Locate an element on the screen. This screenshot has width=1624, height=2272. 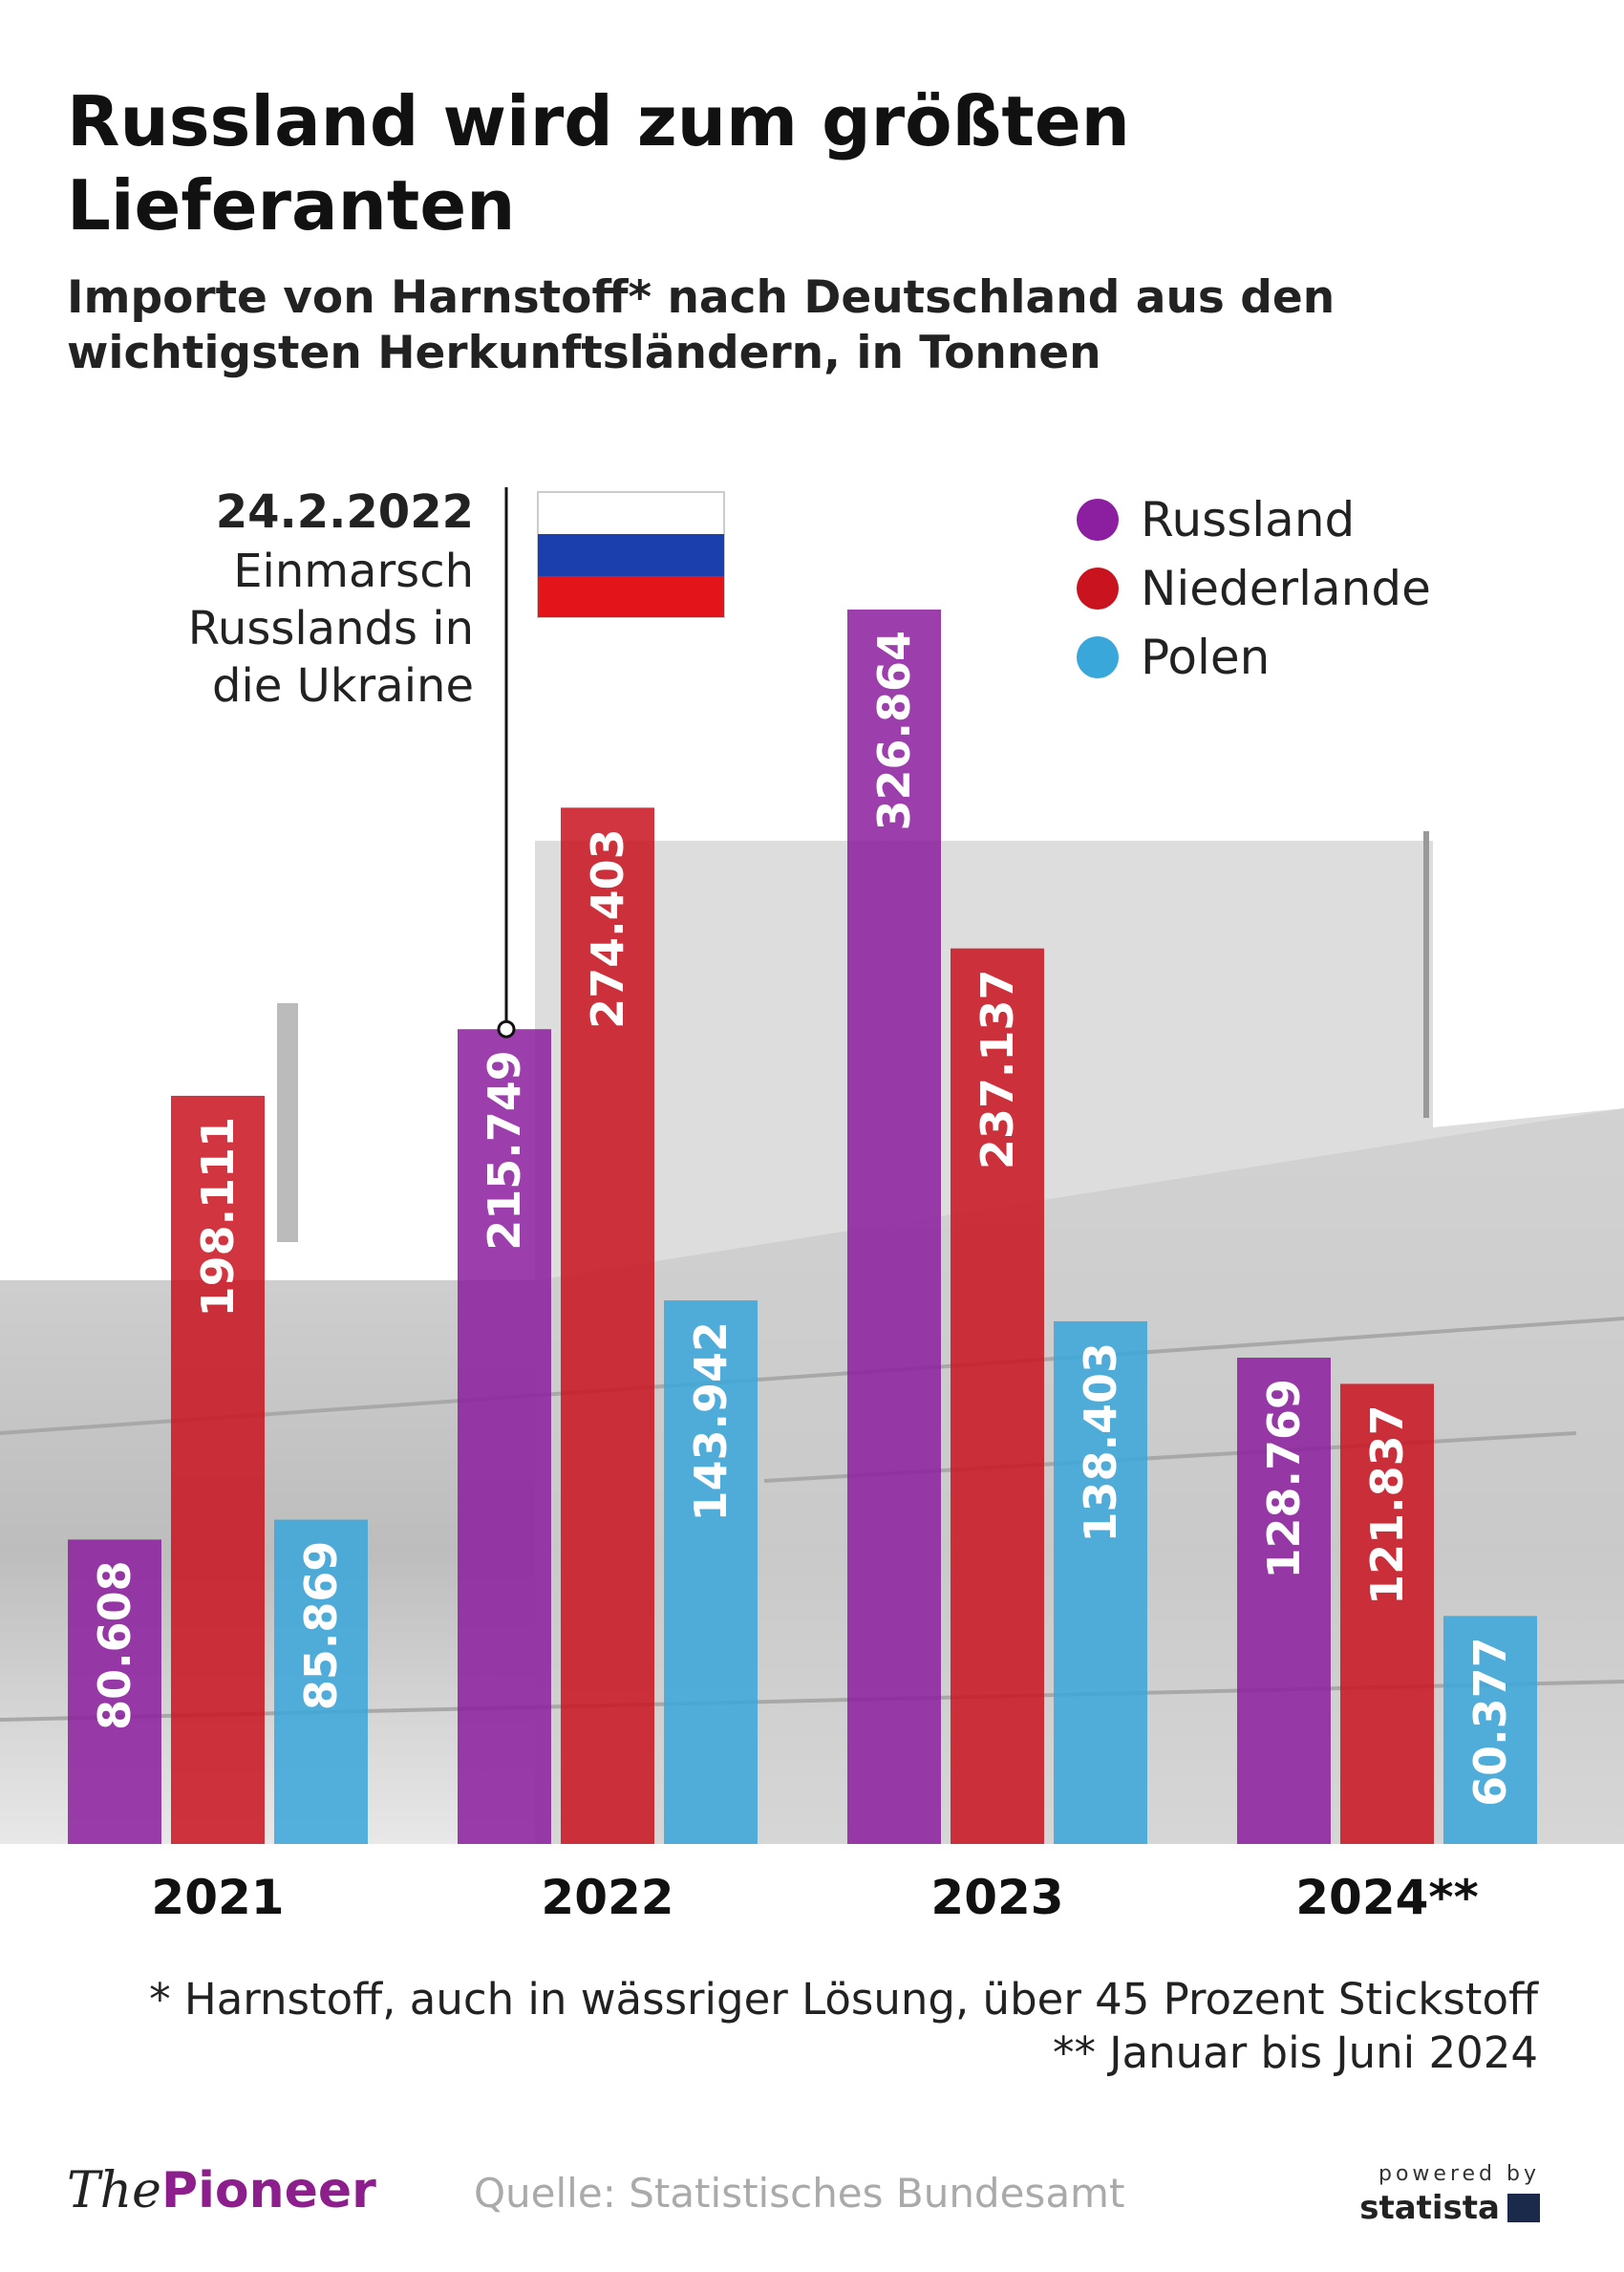
annotation-dot is located at coordinates (507, 1029).